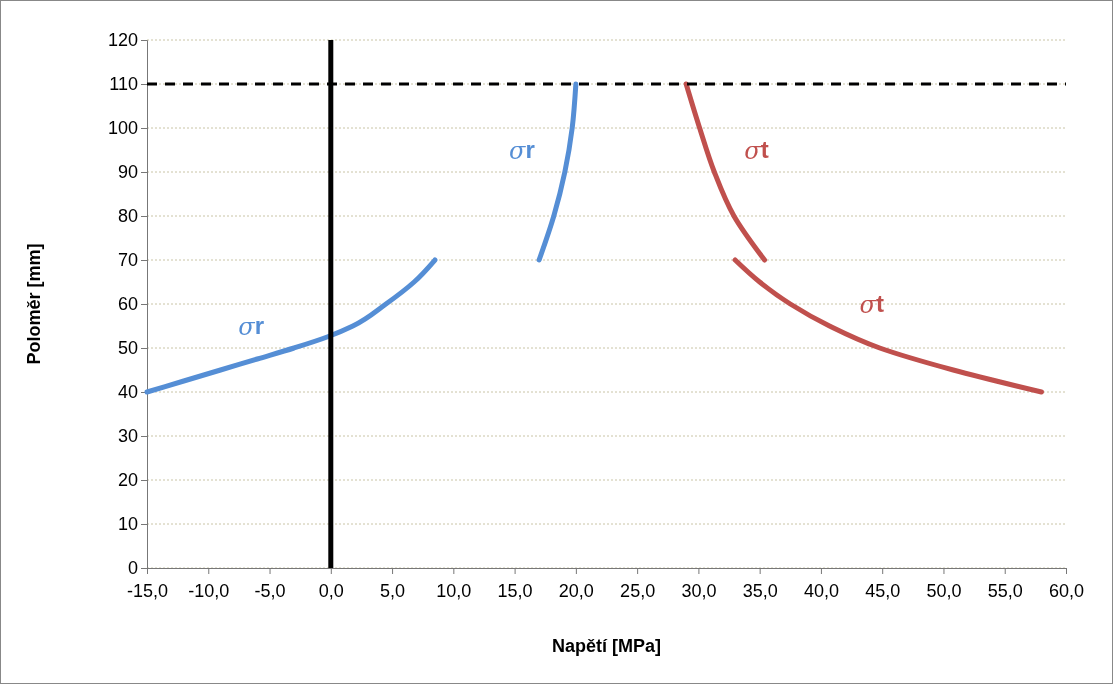 The width and height of the screenshot is (1113, 684). I want to click on x-tick-label: -10,0, so click(209, 590).